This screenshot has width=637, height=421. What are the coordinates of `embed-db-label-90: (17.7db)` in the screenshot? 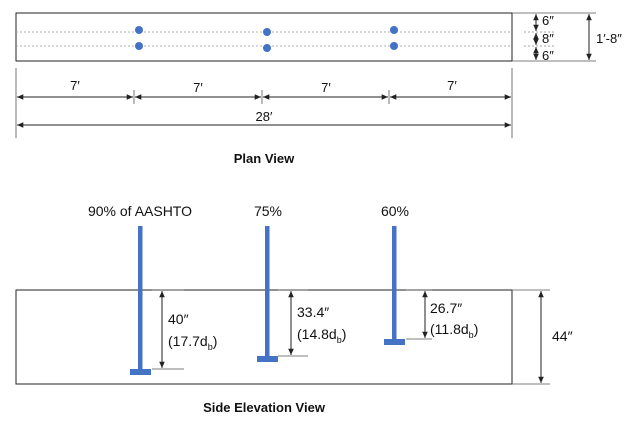 It's located at (192, 342).